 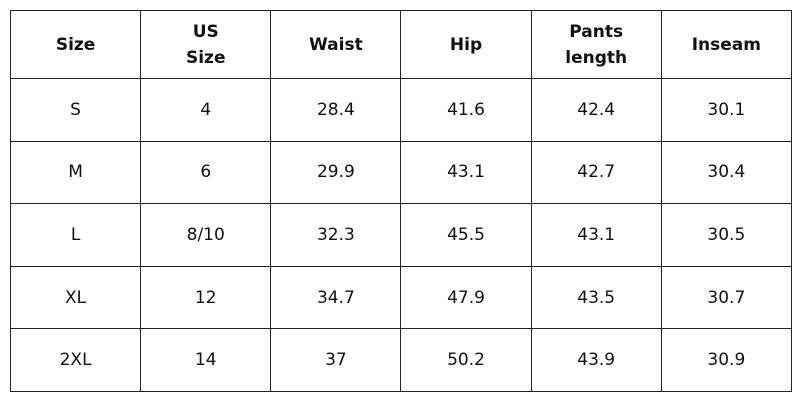 I want to click on cell-text: 30.5, so click(x=726, y=234).